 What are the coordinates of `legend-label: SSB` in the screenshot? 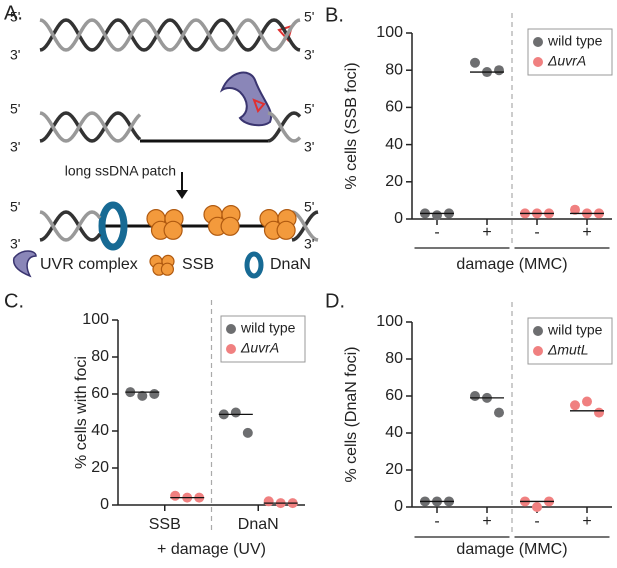 It's located at (198, 264).